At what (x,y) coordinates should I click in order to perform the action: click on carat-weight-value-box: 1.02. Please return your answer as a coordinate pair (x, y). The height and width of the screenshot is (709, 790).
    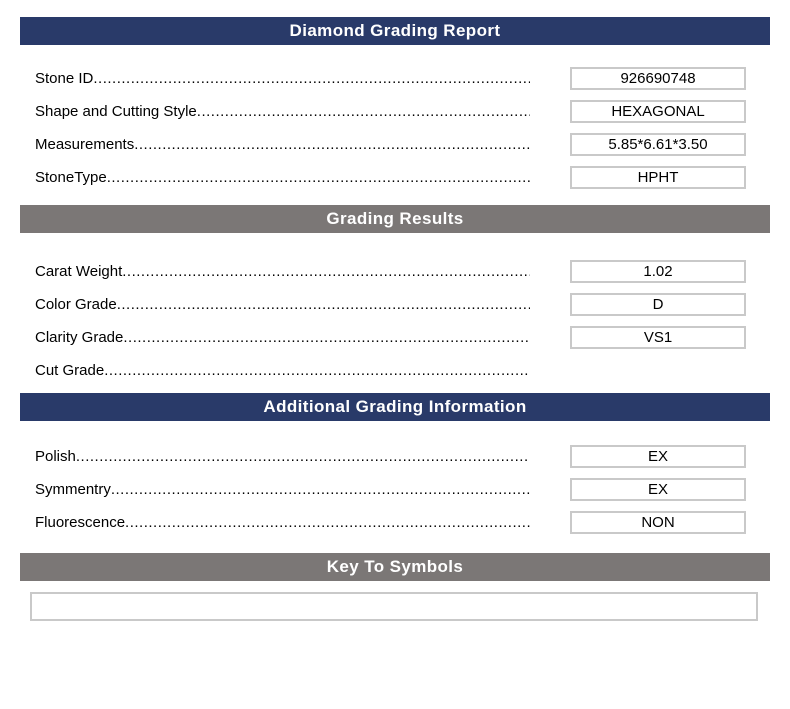
    Looking at the image, I should click on (658, 271).